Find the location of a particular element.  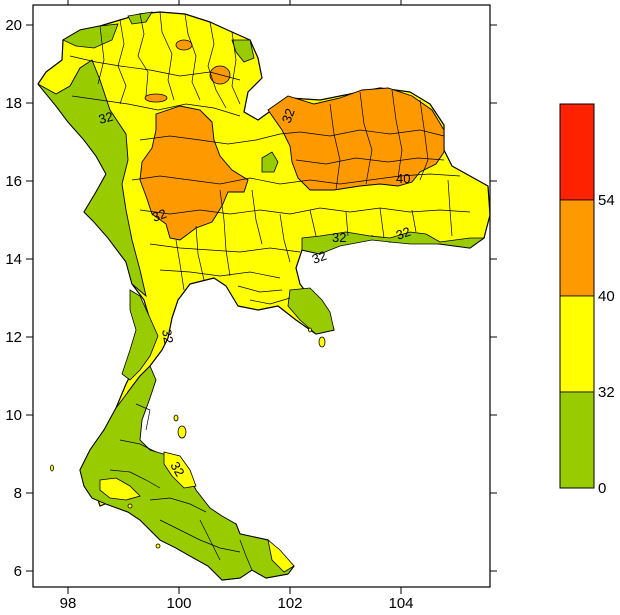

x-tick-label: 100 is located at coordinates (178, 602).